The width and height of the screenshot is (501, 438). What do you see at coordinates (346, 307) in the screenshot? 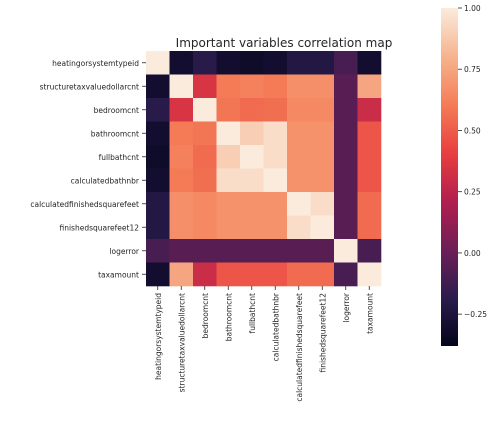
I see `x-tick-label: logerror` at bounding box center [346, 307].